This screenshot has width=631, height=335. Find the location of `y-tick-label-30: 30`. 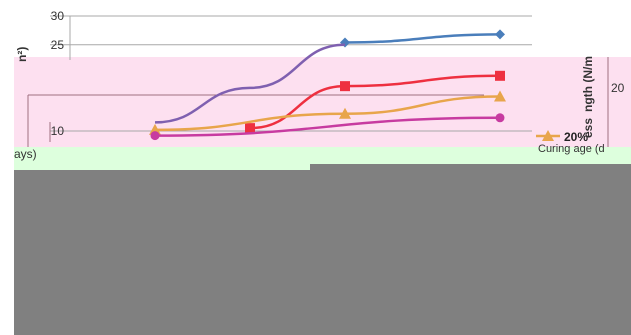

y-tick-label-30: 30 is located at coordinates (58, 16).